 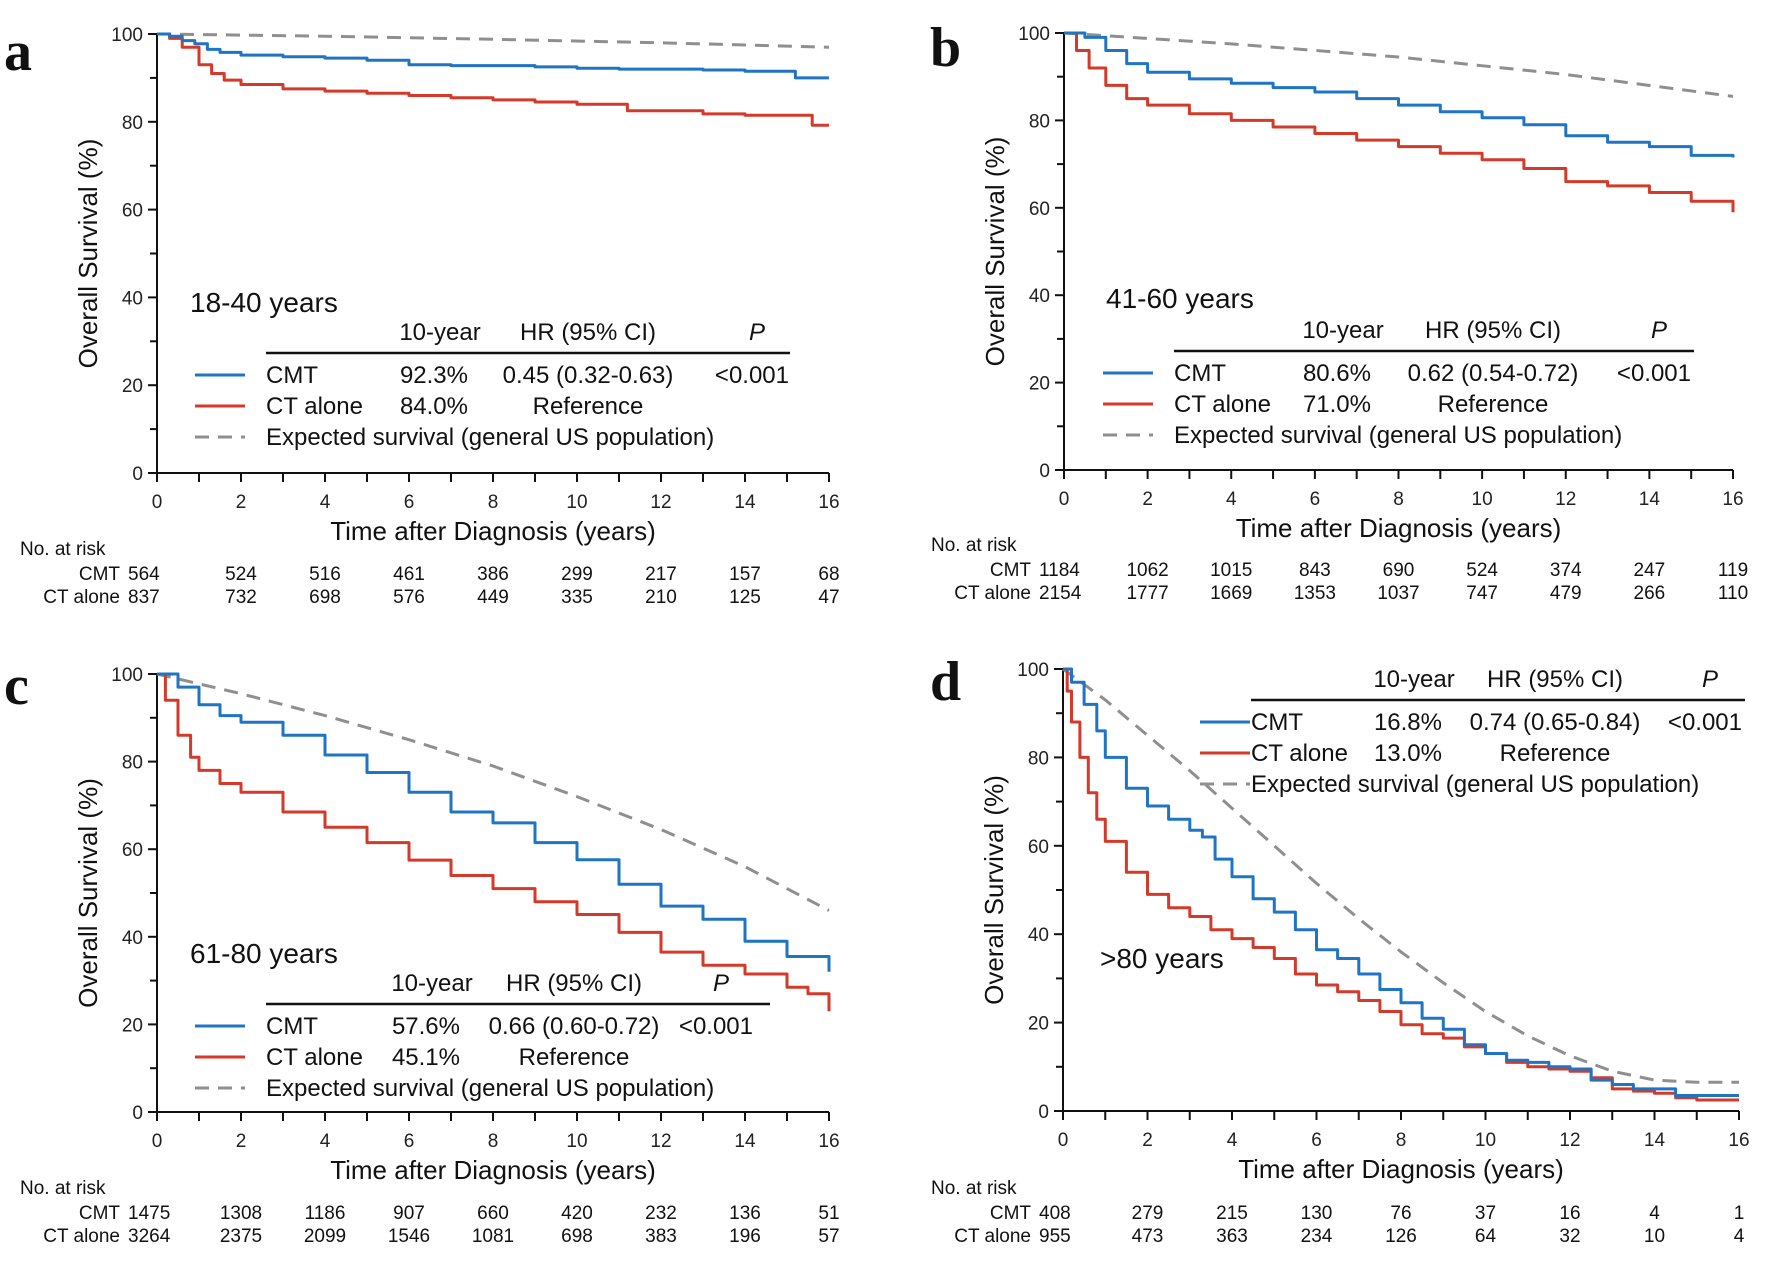 What do you see at coordinates (1315, 570) in the screenshot?
I see `risk-count: 843` at bounding box center [1315, 570].